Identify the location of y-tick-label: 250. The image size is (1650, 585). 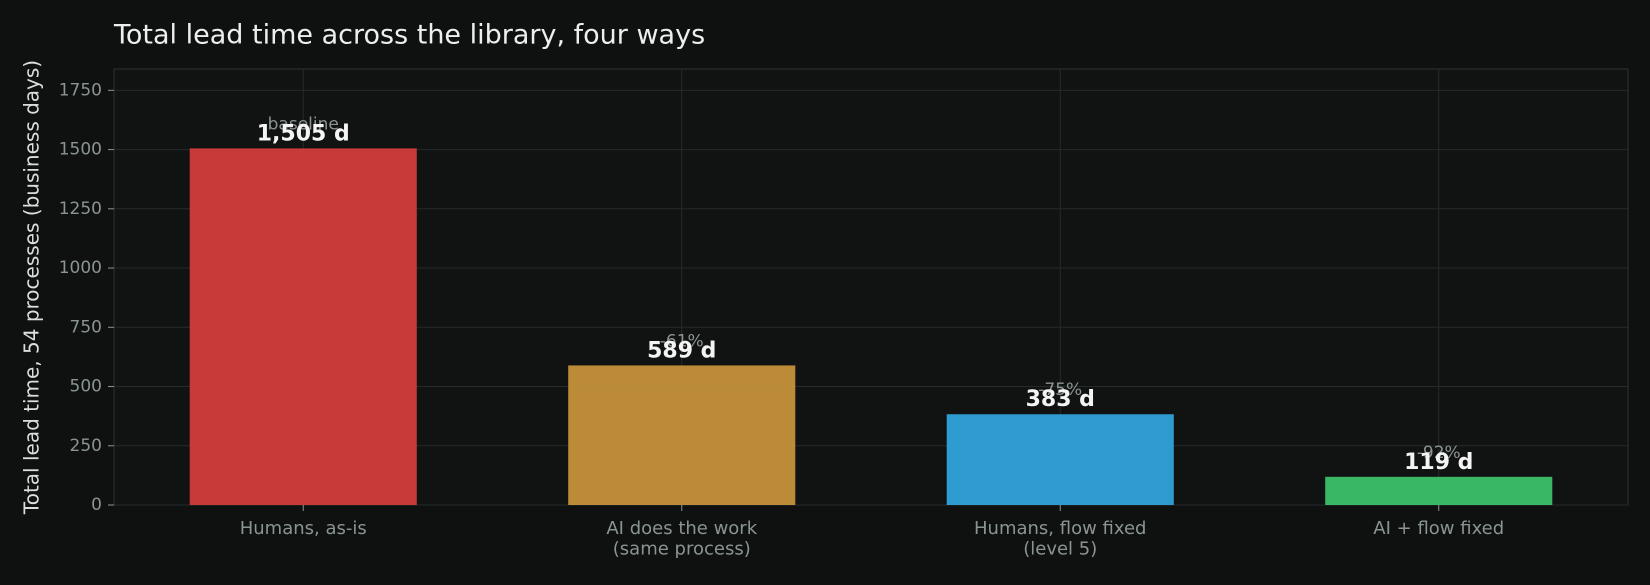
(86, 446).